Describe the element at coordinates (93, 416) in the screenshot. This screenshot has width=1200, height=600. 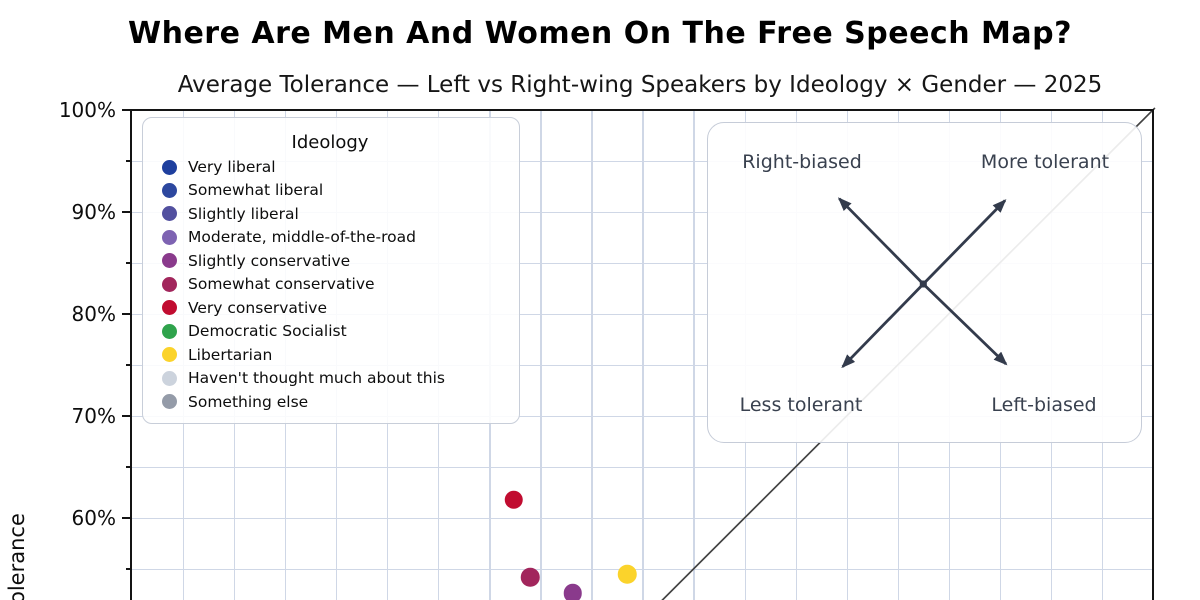
I see `y-tick-label: 70%` at that location.